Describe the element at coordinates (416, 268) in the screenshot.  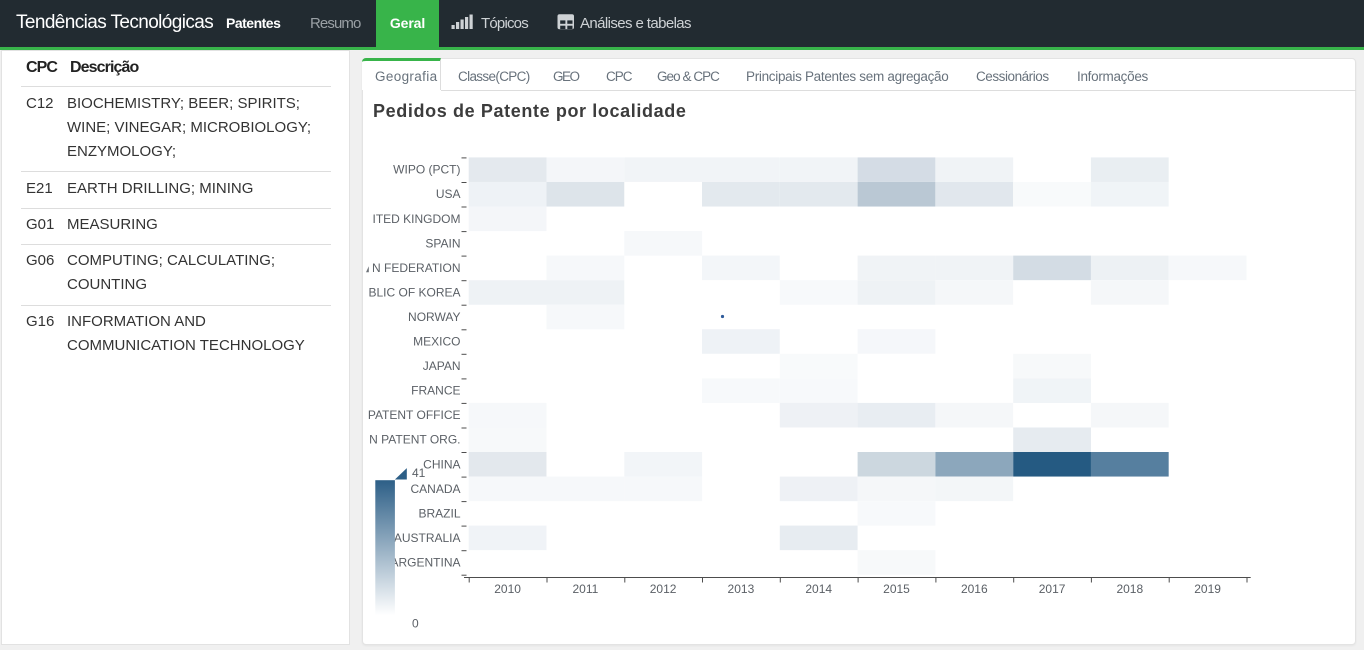
I see `svg-text: N FEDERATION` at that location.